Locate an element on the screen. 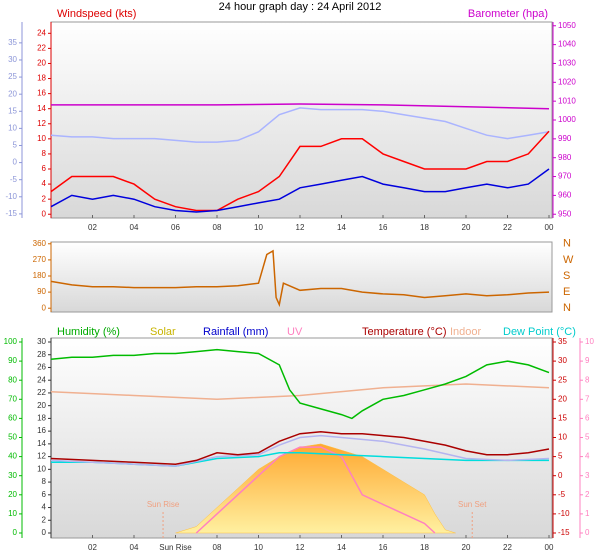 The width and height of the screenshot is (600, 555). y-tick-label: 1000 is located at coordinates (567, 119).